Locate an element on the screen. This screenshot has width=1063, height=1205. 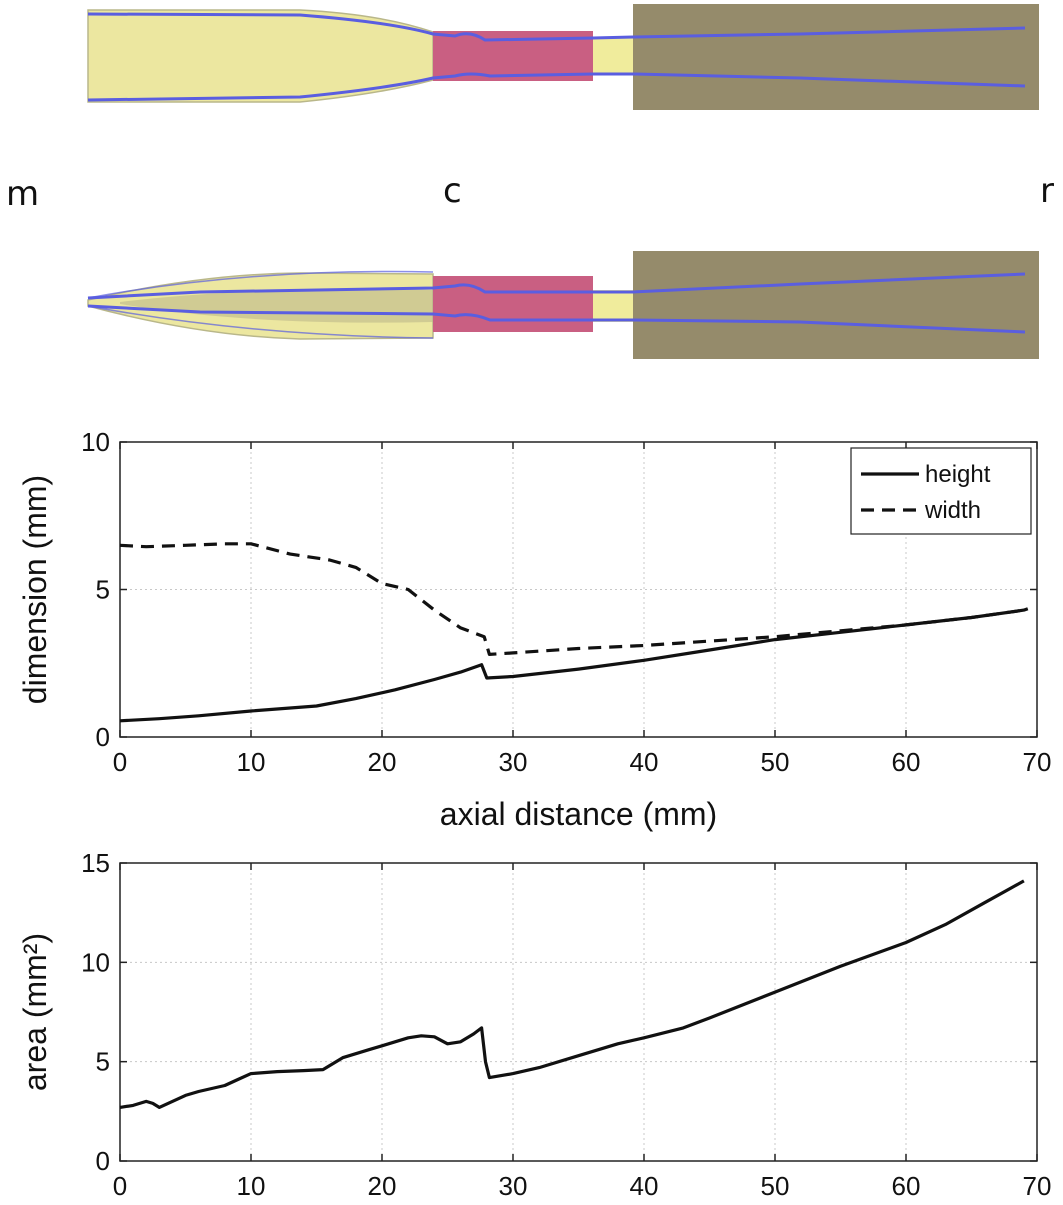
x-axis-label: axial distance (mm) is located at coordinates (578, 814).